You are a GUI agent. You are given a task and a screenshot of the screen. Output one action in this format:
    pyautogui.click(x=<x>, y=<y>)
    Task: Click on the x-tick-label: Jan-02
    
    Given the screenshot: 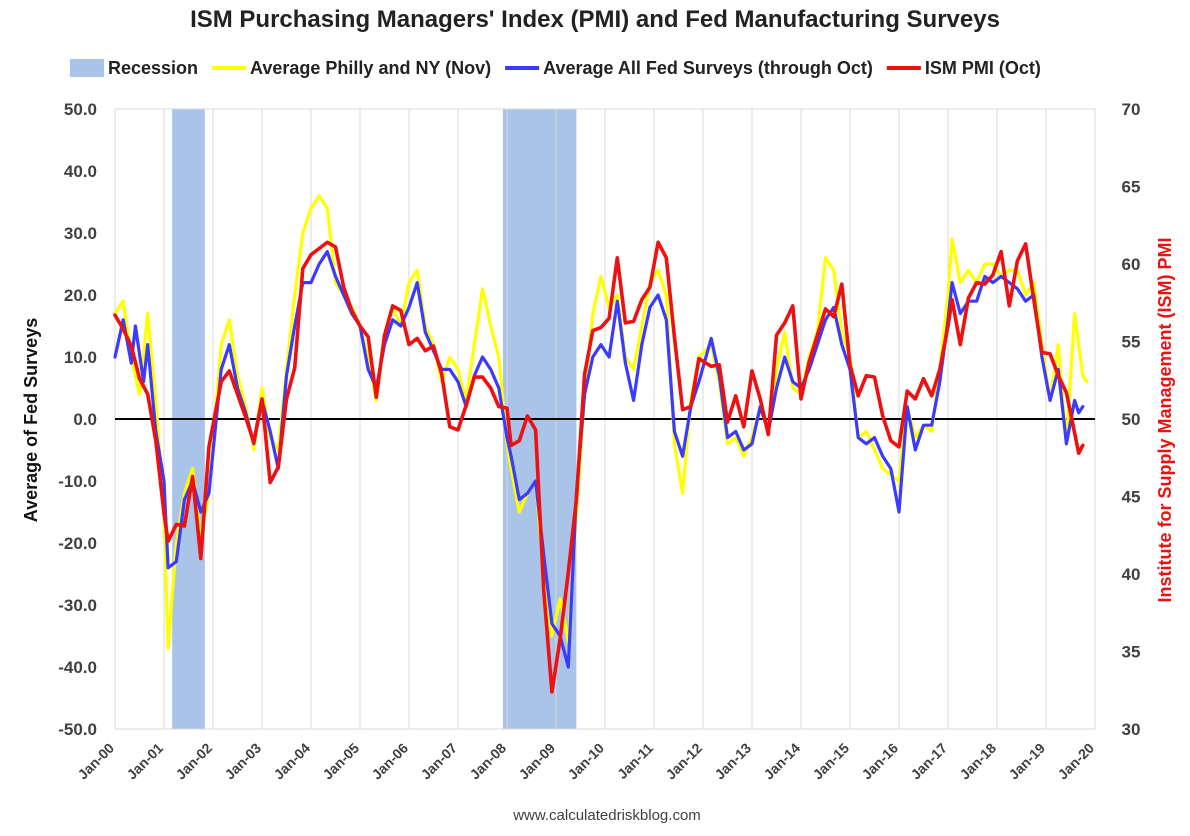 What is the action you would take?
    pyautogui.click(x=193, y=761)
    